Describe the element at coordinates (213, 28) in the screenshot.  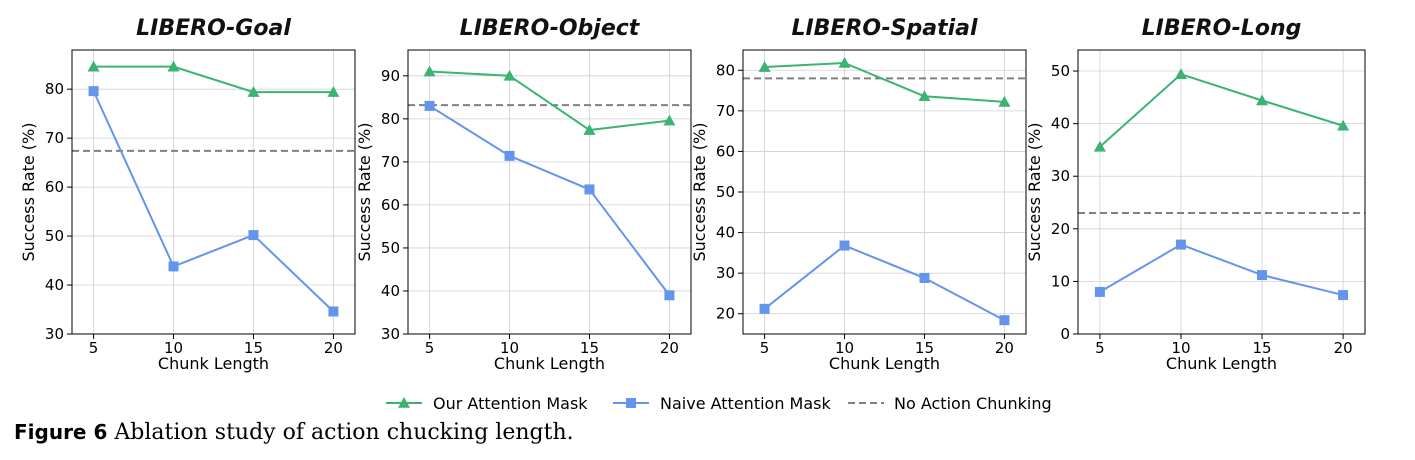
I see `chart-title: LIBERO-Goal` at that location.